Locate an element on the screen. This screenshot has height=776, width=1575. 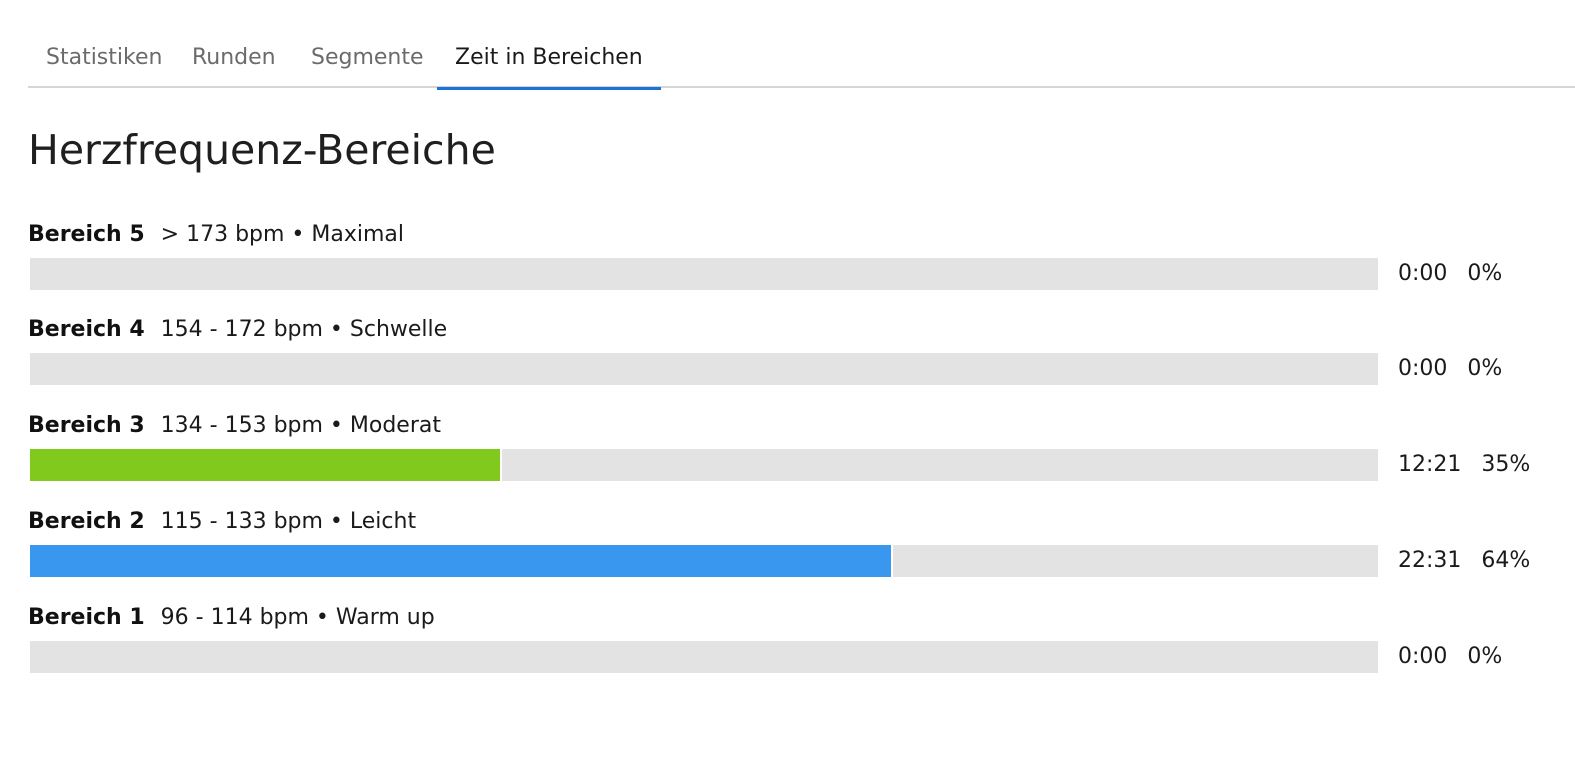
zone-row-5: Bereich 5 > 173 bpm • Maximal 0:00 0% is located at coordinates (788, 260).